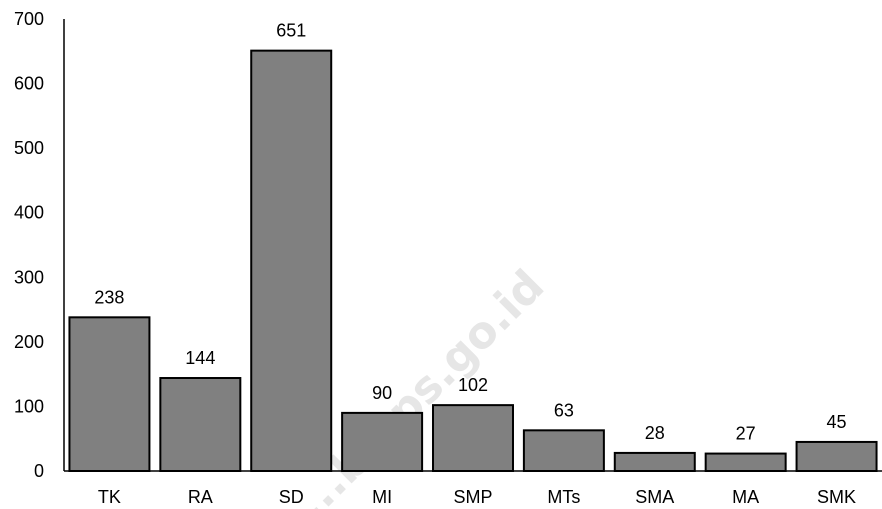  I want to click on data-label: 63, so click(564, 410).